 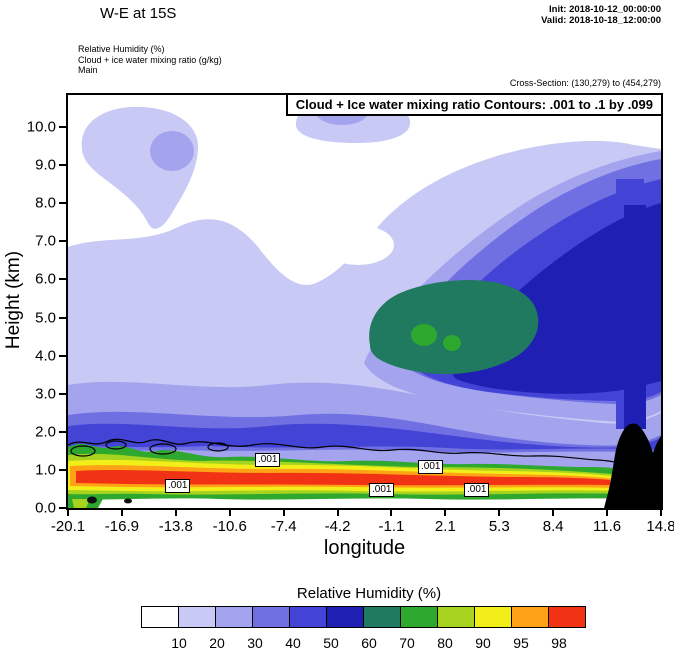 What do you see at coordinates (293, 643) in the screenshot?
I see `legend-tick-label: 40` at bounding box center [293, 643].